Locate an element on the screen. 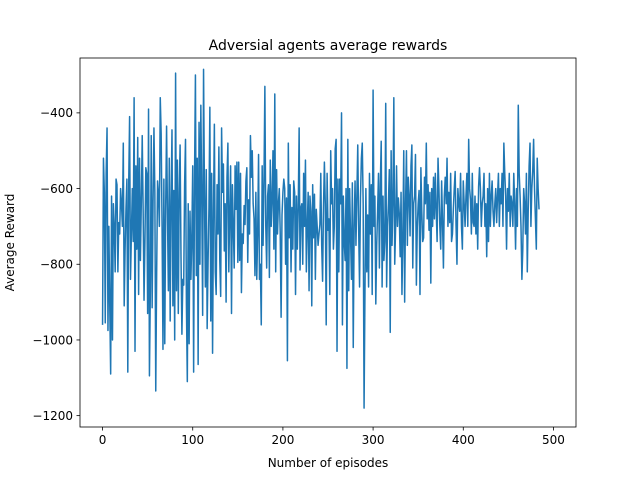  y-tick-label: −1000 is located at coordinates (52, 340).